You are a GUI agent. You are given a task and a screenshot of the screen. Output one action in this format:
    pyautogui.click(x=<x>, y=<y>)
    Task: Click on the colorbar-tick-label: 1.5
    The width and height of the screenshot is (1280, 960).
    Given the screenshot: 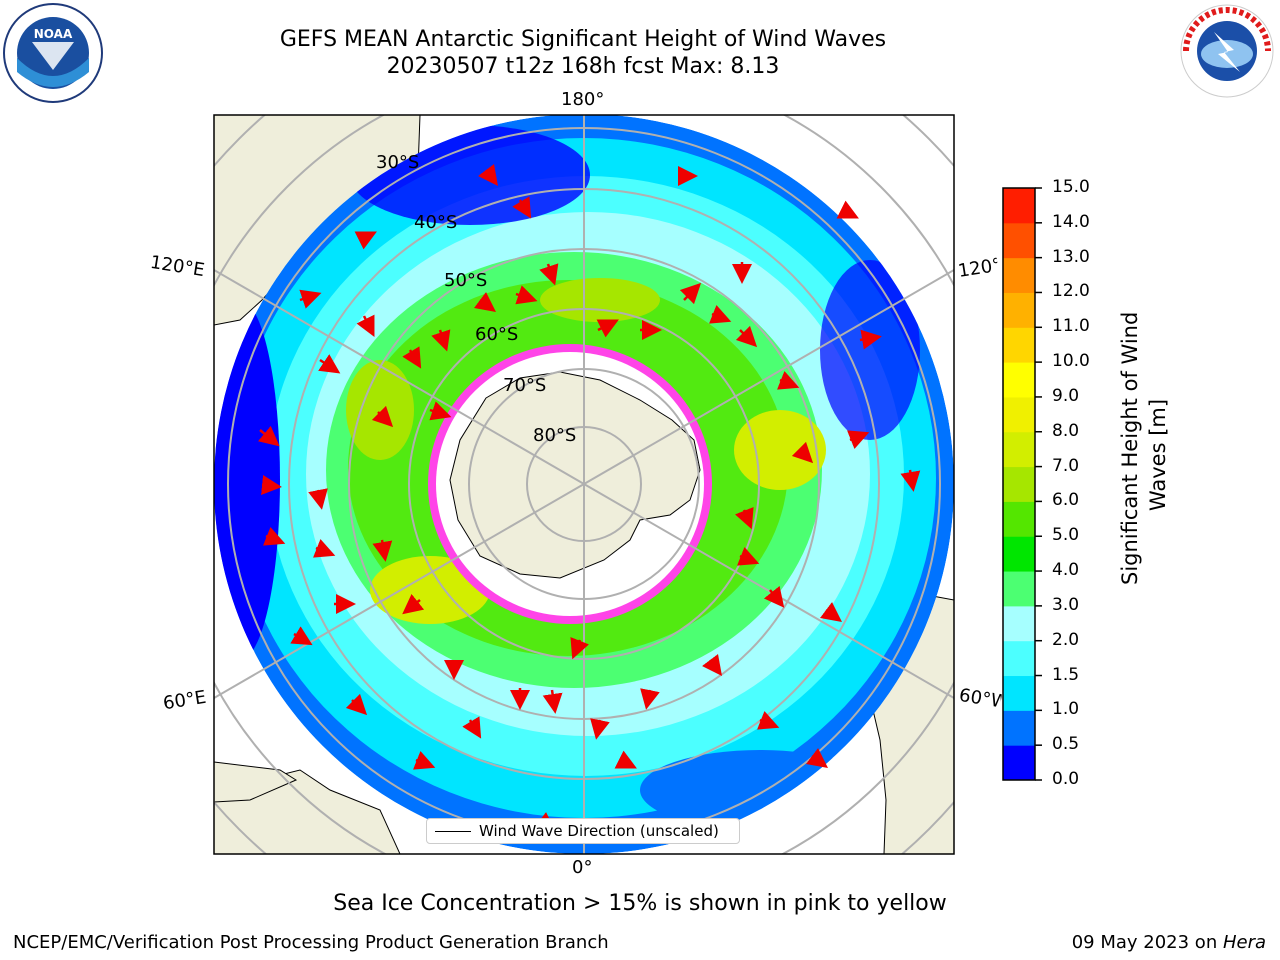 What is the action you would take?
    pyautogui.click(x=1066, y=674)
    